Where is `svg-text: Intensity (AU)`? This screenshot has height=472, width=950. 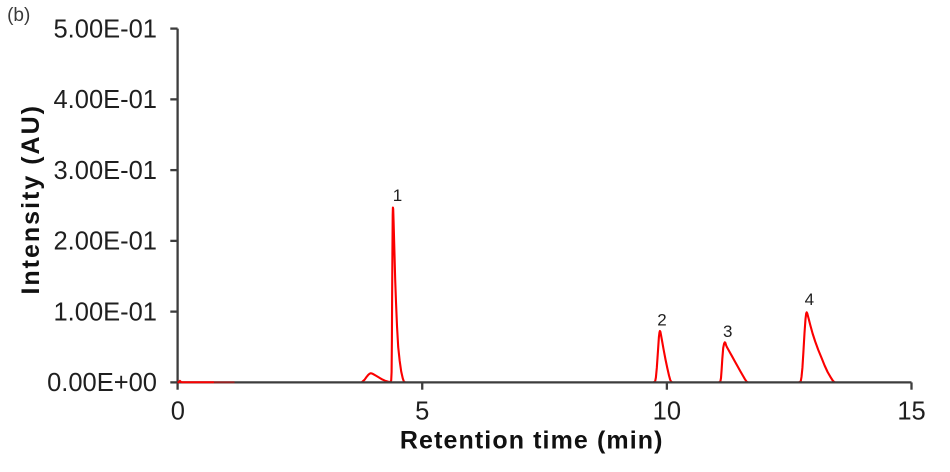 svg-text: Intensity (AU) is located at coordinates (31, 199).